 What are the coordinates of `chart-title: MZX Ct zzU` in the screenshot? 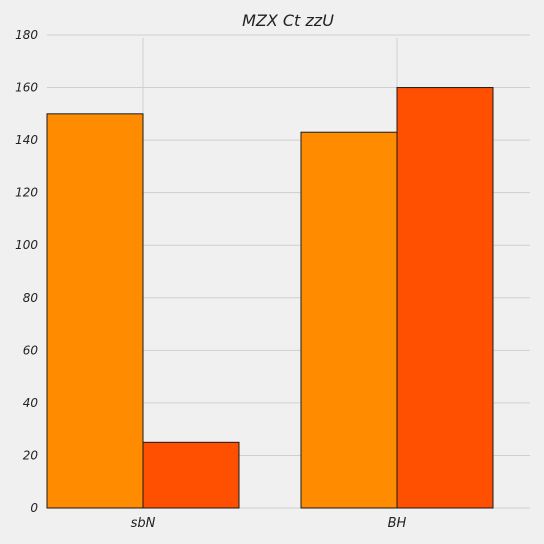 It's located at (288, 20).